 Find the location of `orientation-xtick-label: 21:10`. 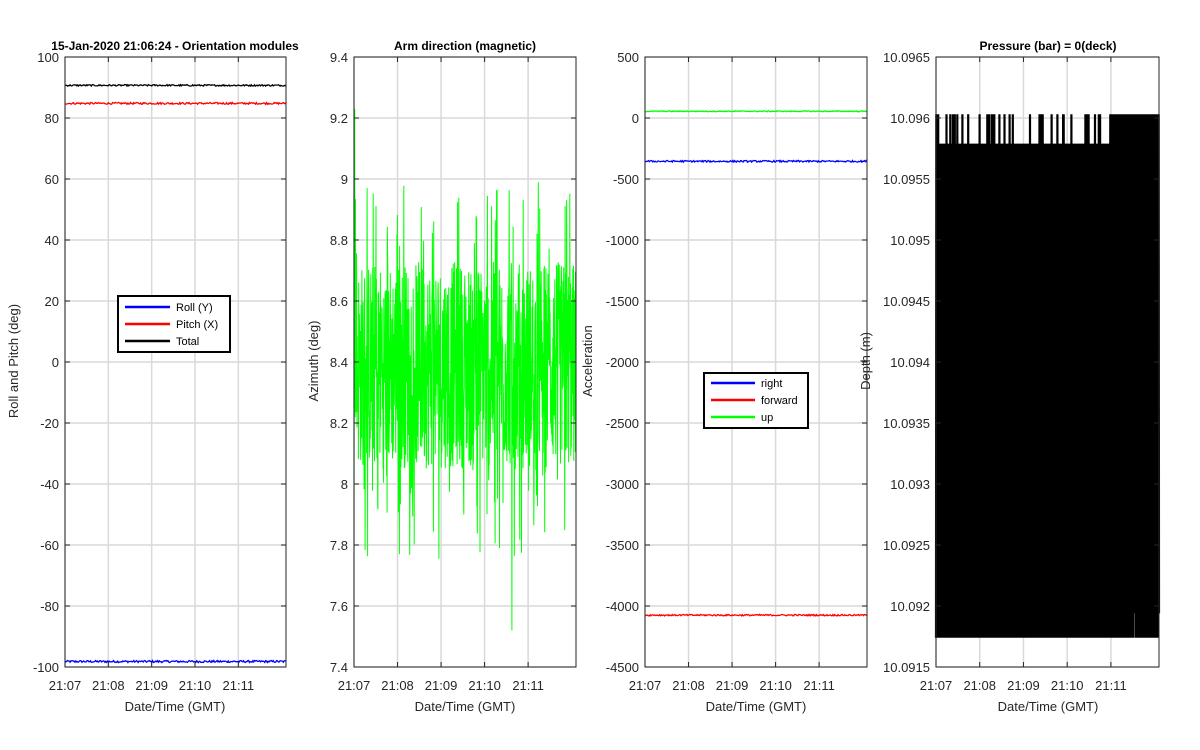

orientation-xtick-label: 21:10 is located at coordinates (195, 685).